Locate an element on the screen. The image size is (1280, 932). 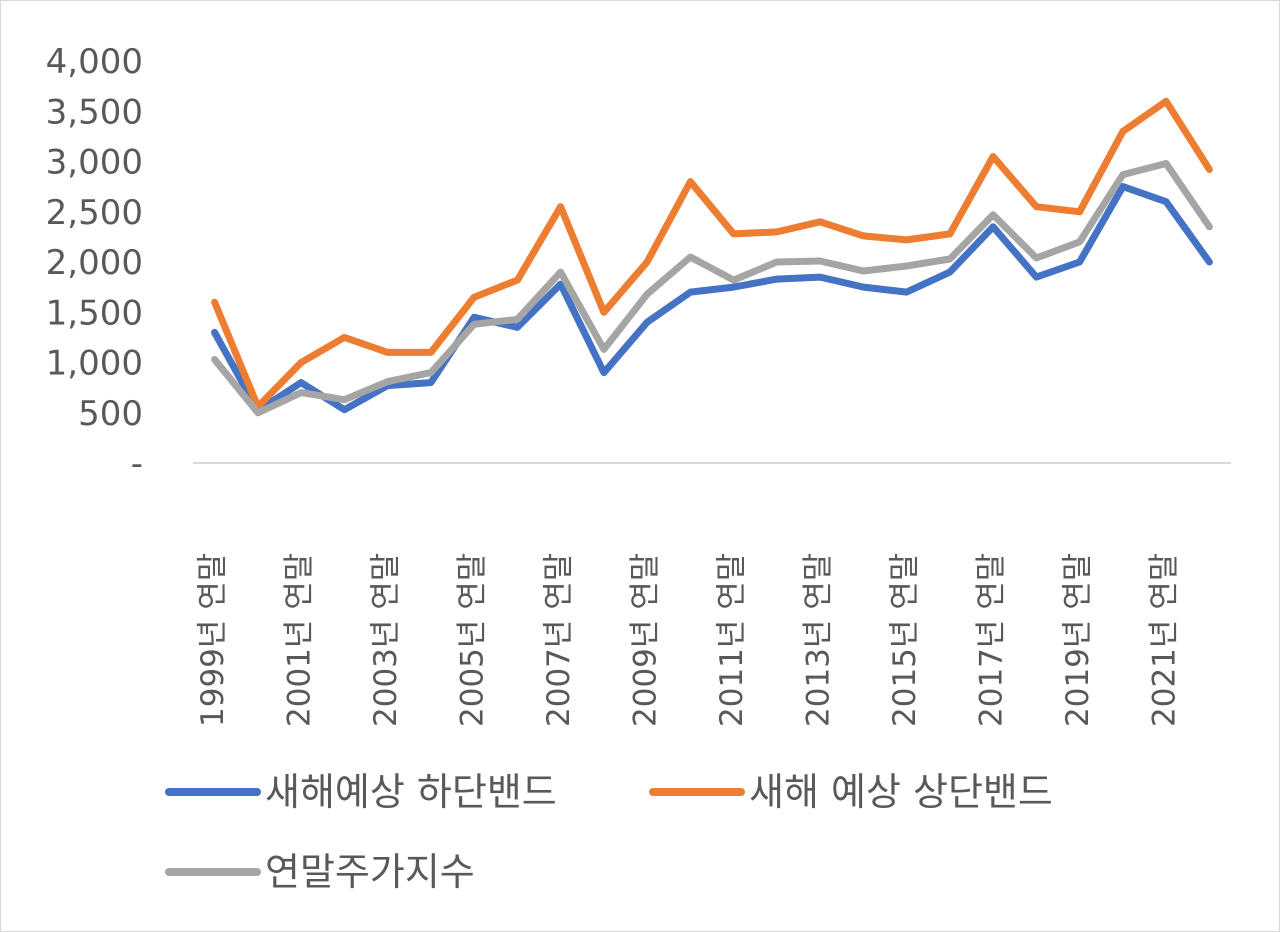
x-tick-label: 2011년 연말 is located at coordinates (732, 640).